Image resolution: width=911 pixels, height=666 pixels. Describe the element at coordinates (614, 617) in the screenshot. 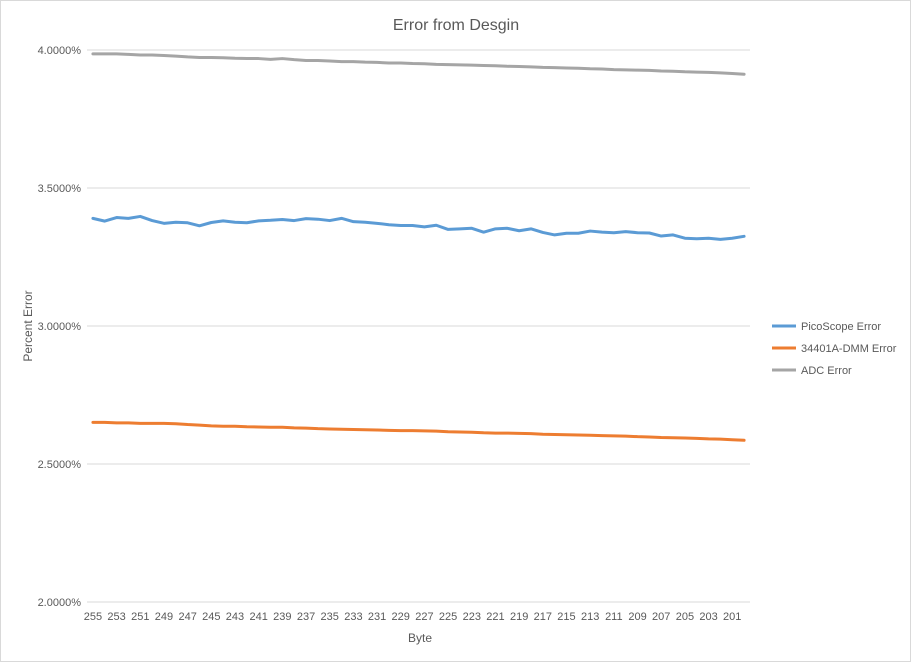

I see `x-tick-label: 211` at that location.